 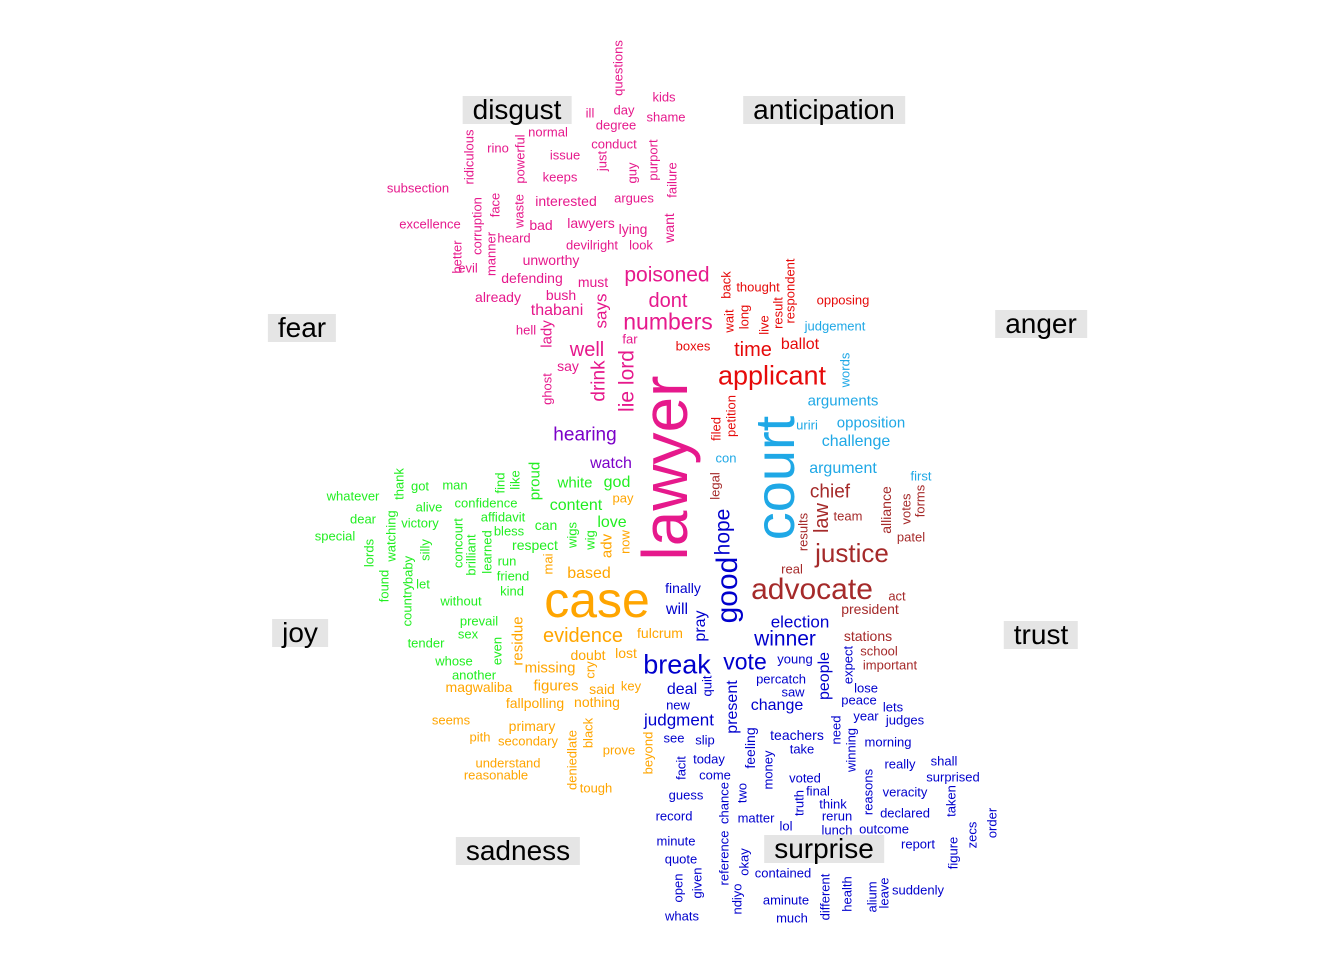 What do you see at coordinates (589, 573) in the screenshot?
I see `word-based: based` at bounding box center [589, 573].